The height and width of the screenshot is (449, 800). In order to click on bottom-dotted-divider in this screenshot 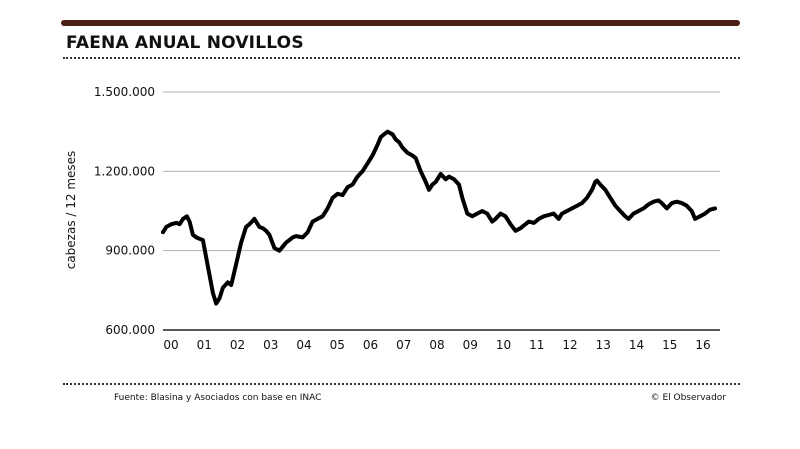, I will do `click(401, 384)`.